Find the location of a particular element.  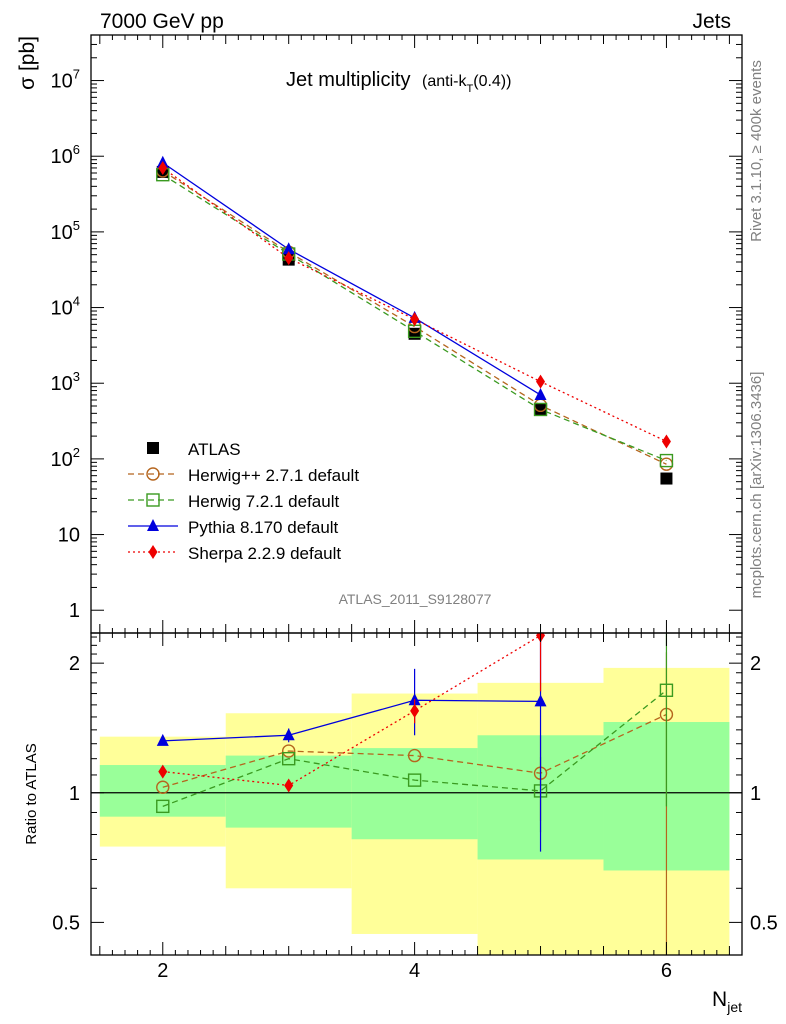

ratio-y-tick-label: 2 is located at coordinates (74, 664).